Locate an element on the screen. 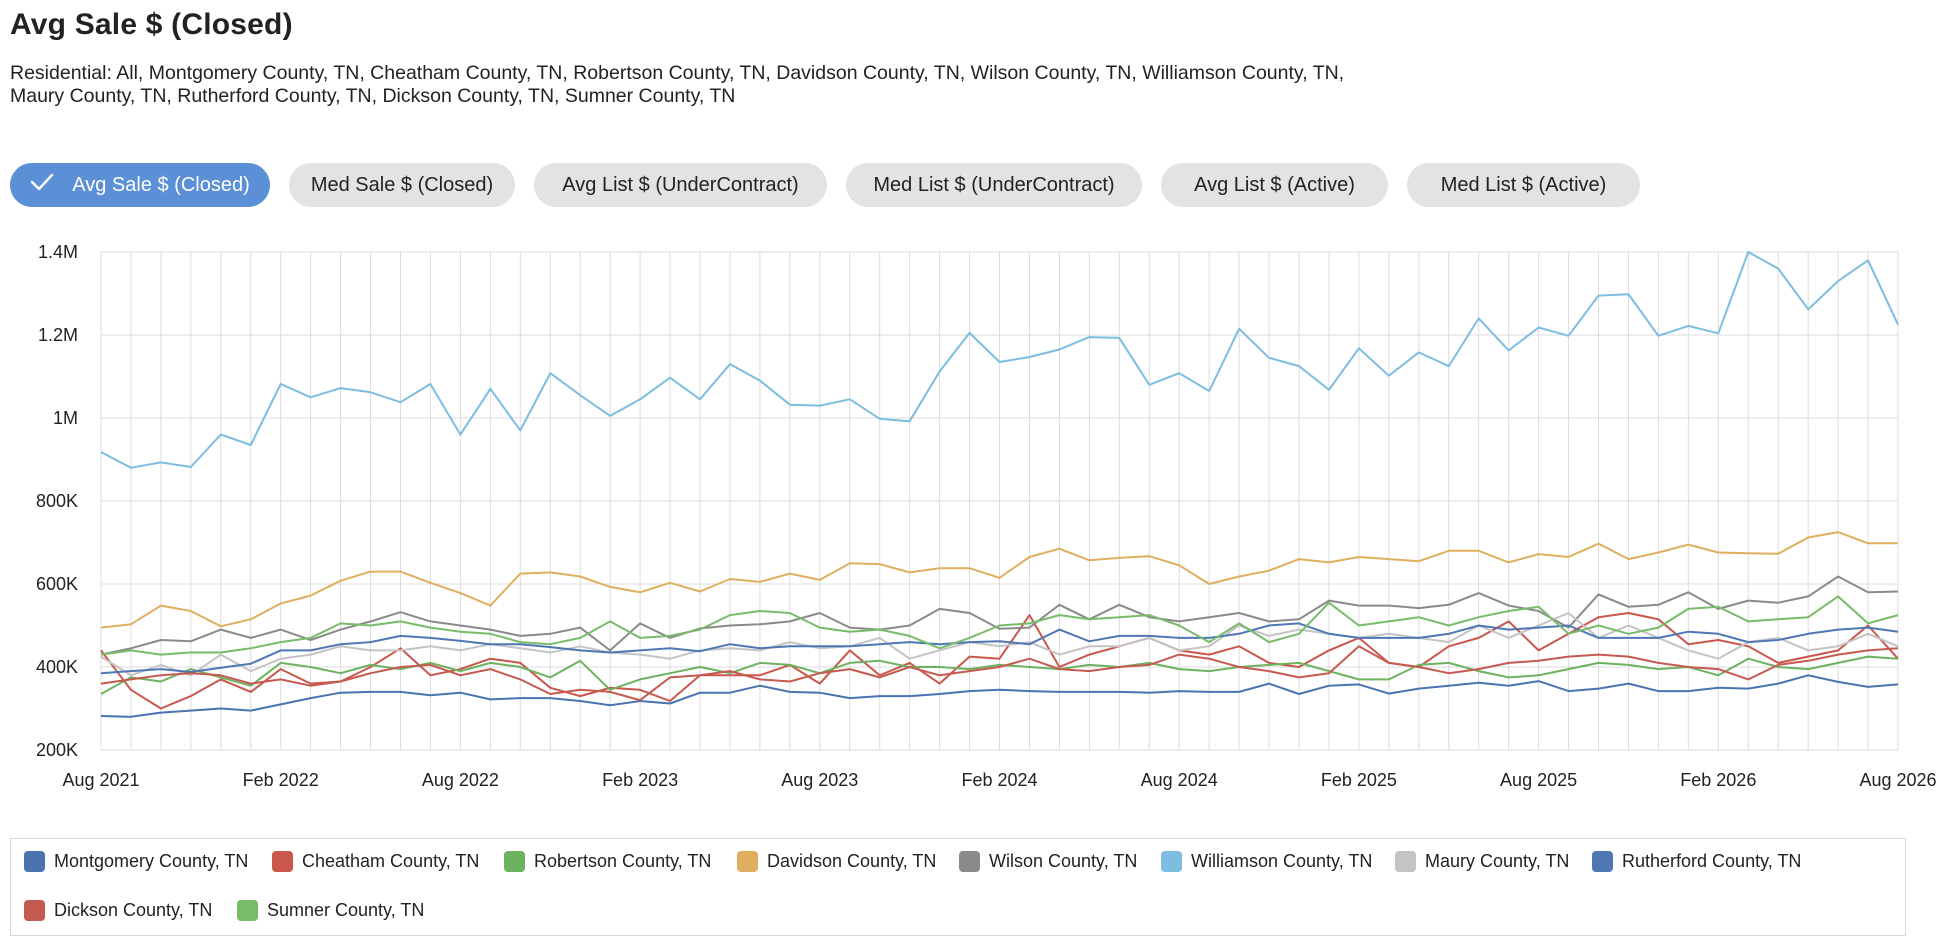 This screenshot has width=1946, height=943. tab-label: Med List $ (UnderContract) is located at coordinates (994, 184).